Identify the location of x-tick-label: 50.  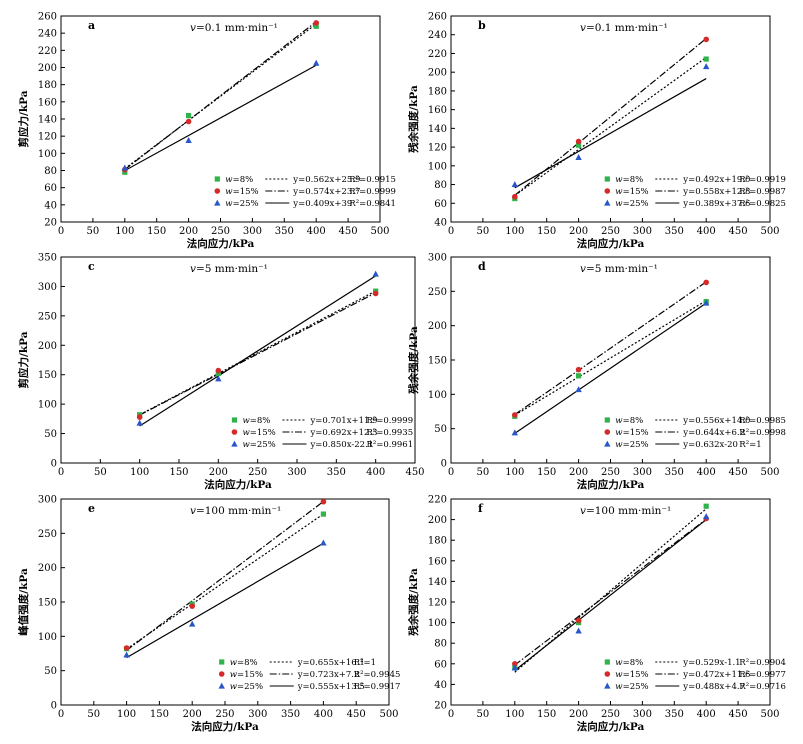
(483, 231).